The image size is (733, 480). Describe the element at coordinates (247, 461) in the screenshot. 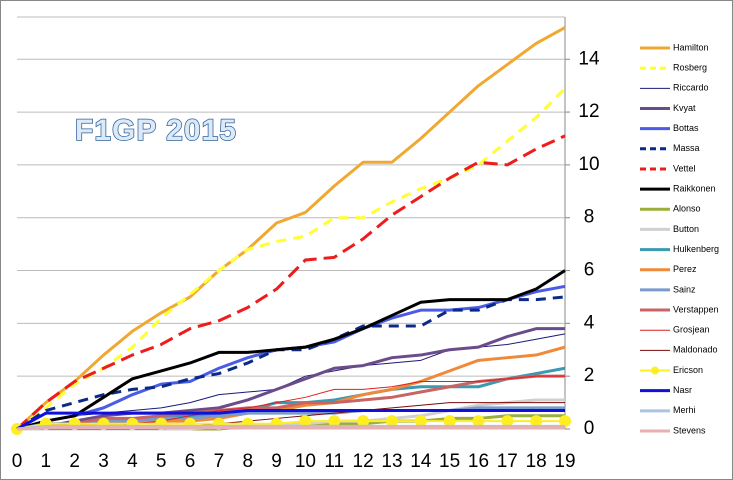

I see `x-tick-label: 8` at that location.